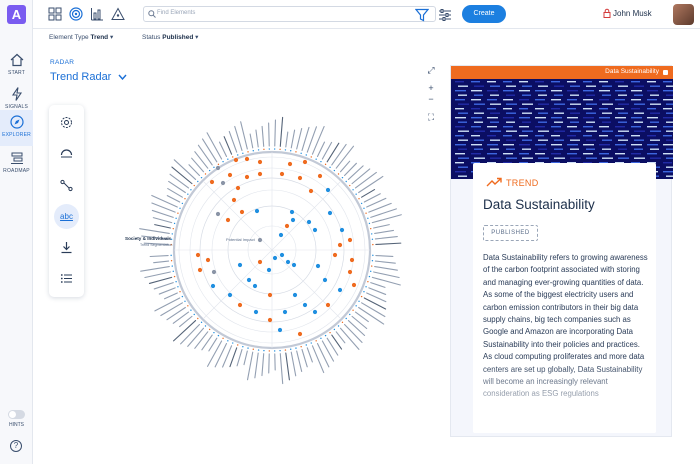 This screenshot has width=700, height=464. What do you see at coordinates (66, 122) in the screenshot?
I see `settings-tool` at bounding box center [66, 122].